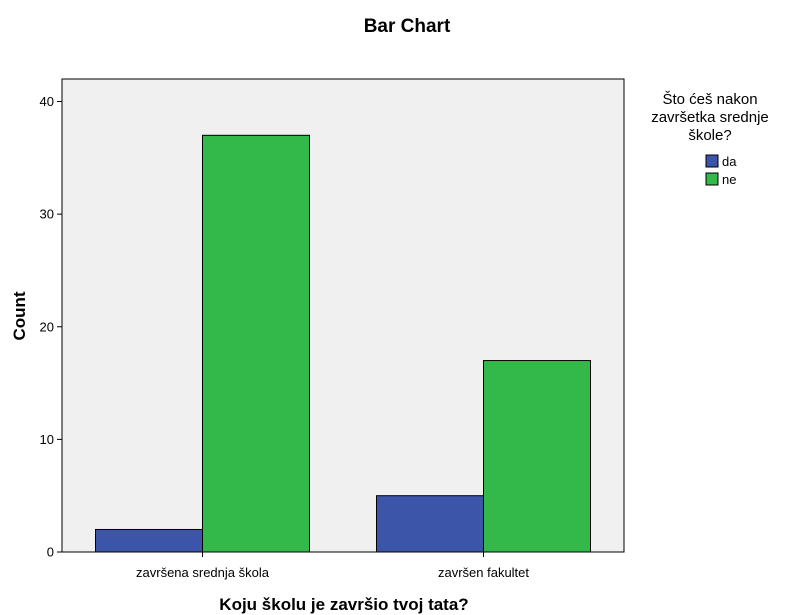 This screenshot has height=615, width=796. Describe the element at coordinates (19, 315) in the screenshot. I see `y-axis-title: Count` at that location.